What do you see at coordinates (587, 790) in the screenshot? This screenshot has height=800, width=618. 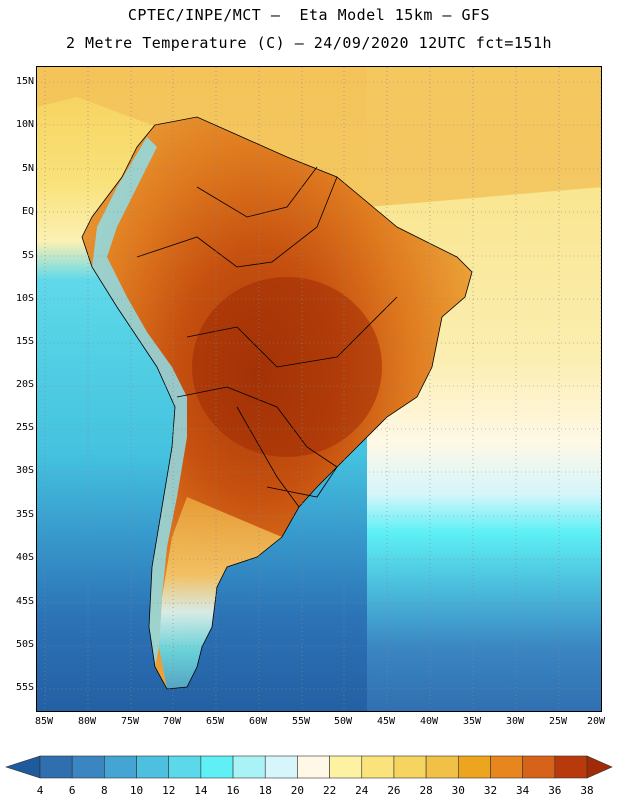 I see `colorbar-label: 38` at bounding box center [587, 790].